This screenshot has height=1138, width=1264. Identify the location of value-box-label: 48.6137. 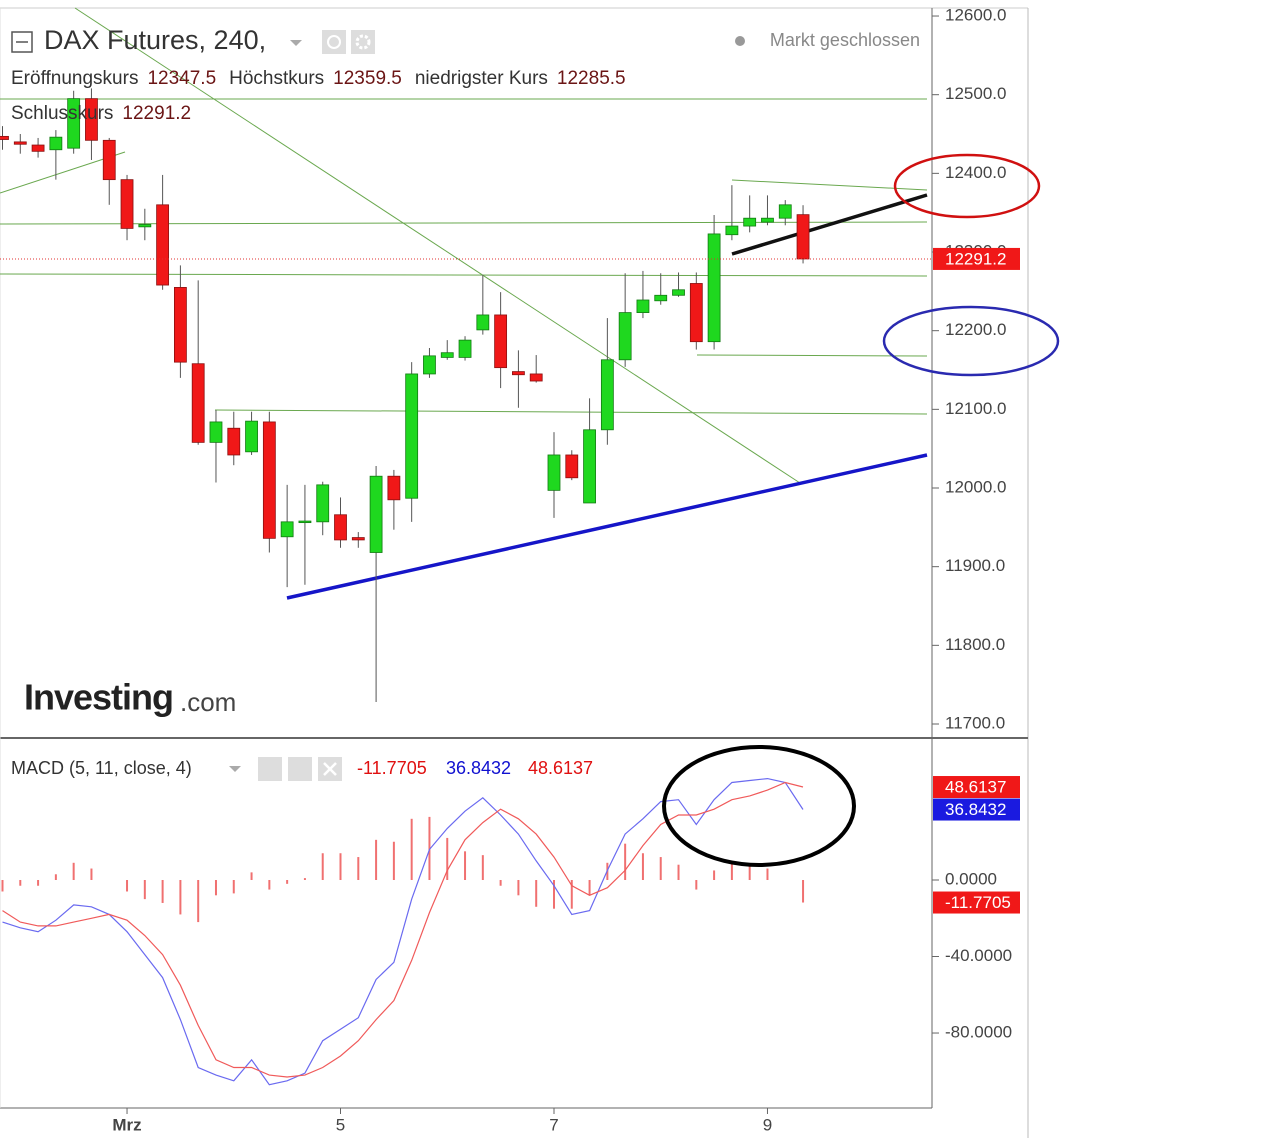
(975, 787).